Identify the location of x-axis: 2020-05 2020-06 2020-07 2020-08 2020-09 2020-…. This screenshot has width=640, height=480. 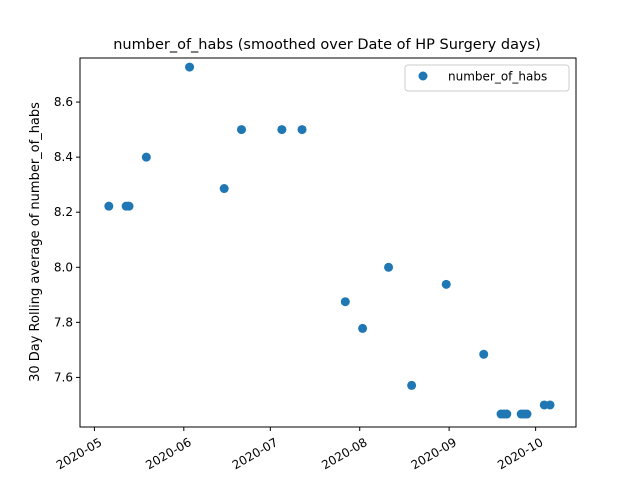
(300, 449).